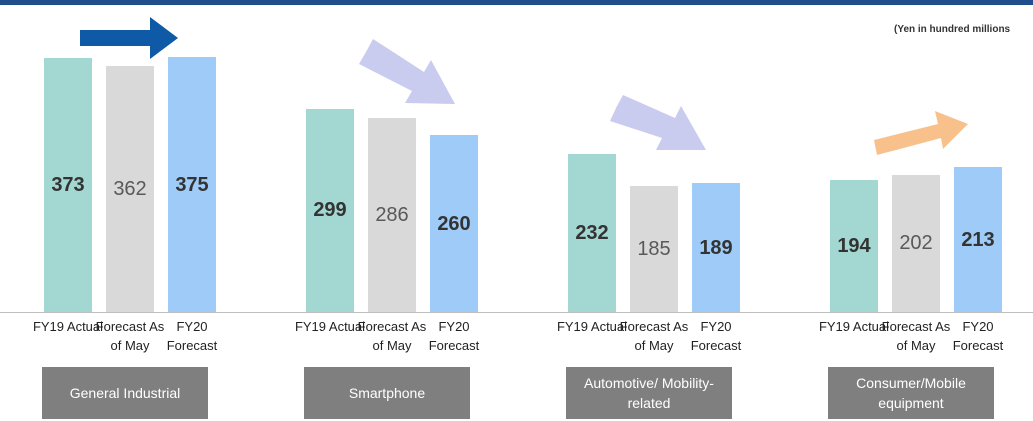 The width and height of the screenshot is (1033, 421). What do you see at coordinates (649, 393) in the screenshot?
I see `category-label: Automotive/ Mobility-related` at bounding box center [649, 393].